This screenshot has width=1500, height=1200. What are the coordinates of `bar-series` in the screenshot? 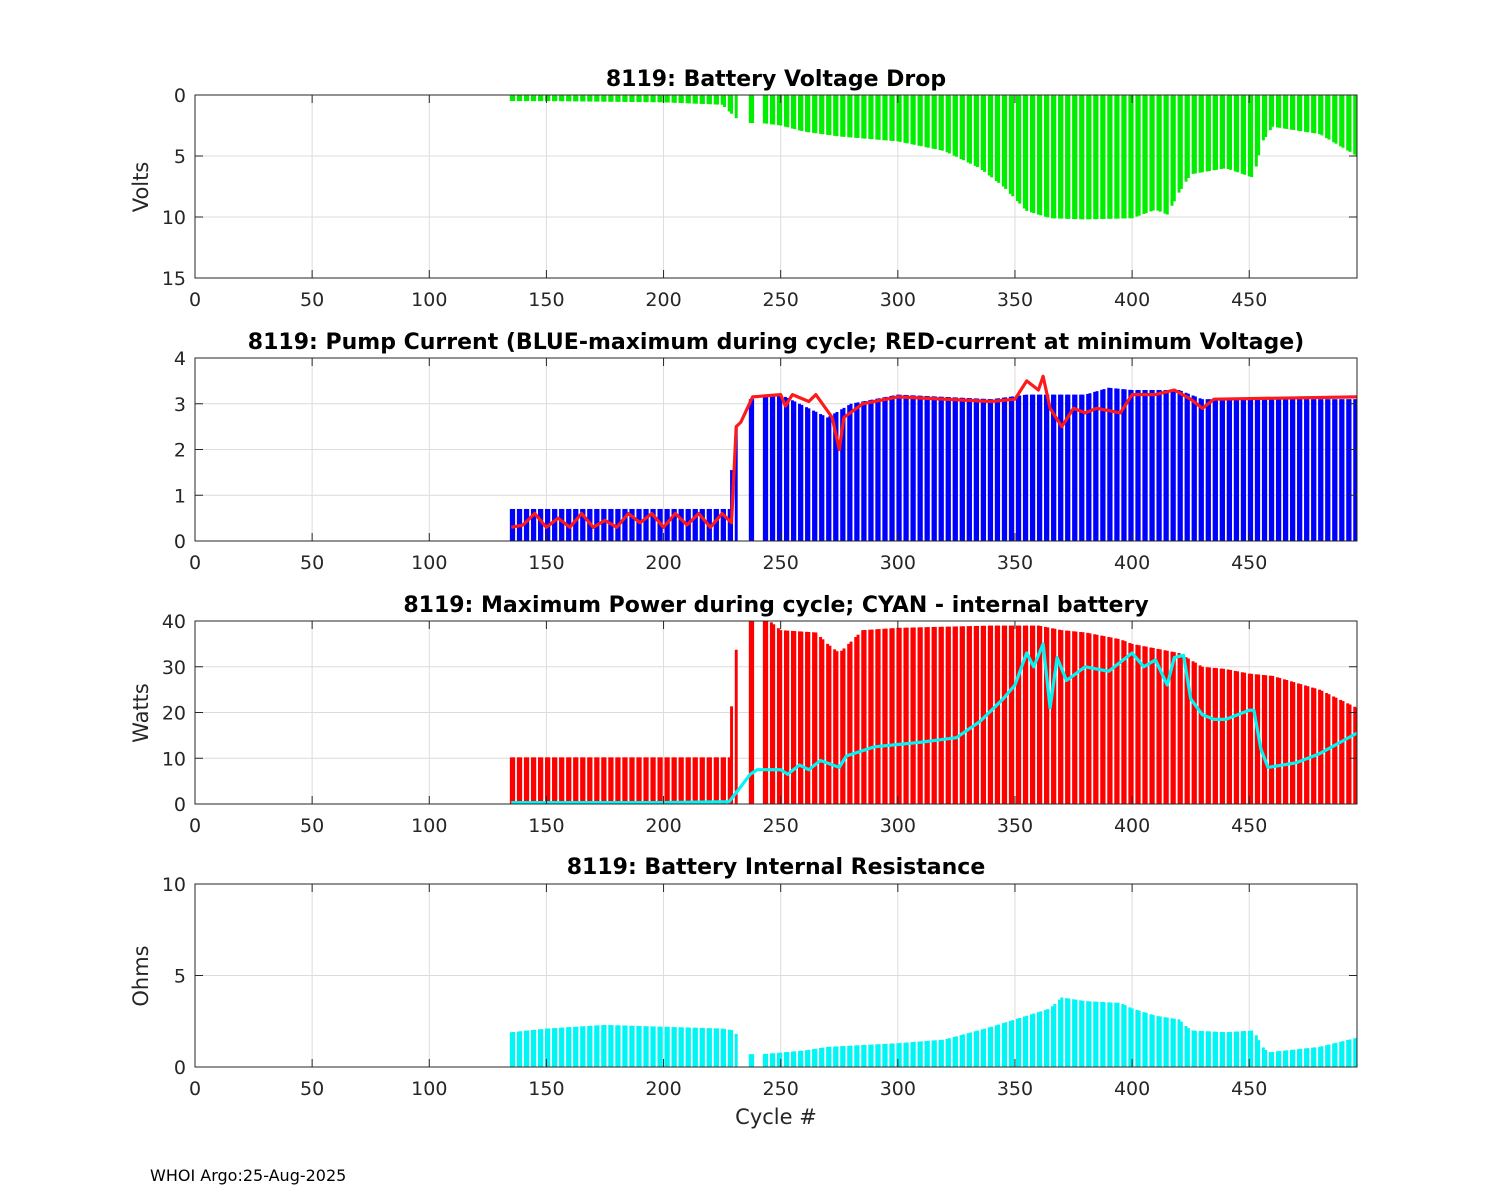 It's located at (933, 712).